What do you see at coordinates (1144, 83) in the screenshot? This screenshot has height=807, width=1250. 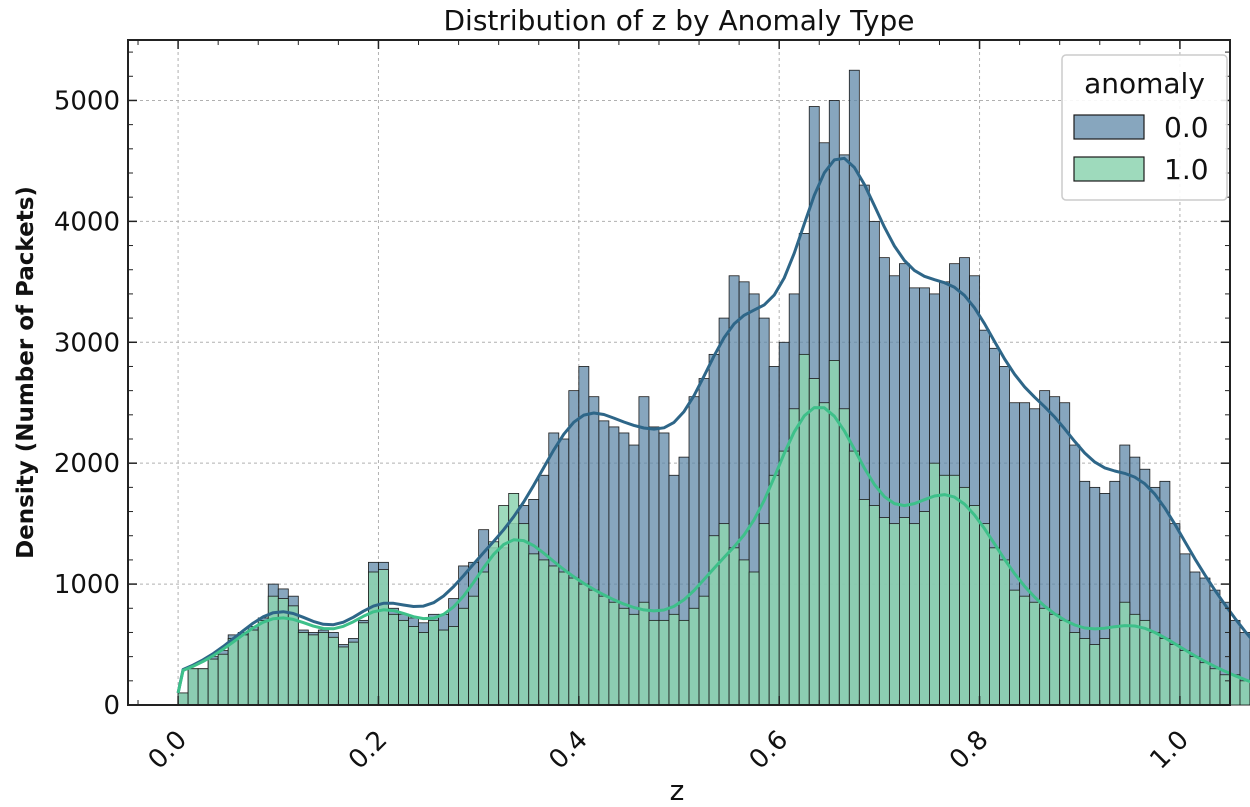 I see `legend-title: anomaly` at bounding box center [1144, 83].